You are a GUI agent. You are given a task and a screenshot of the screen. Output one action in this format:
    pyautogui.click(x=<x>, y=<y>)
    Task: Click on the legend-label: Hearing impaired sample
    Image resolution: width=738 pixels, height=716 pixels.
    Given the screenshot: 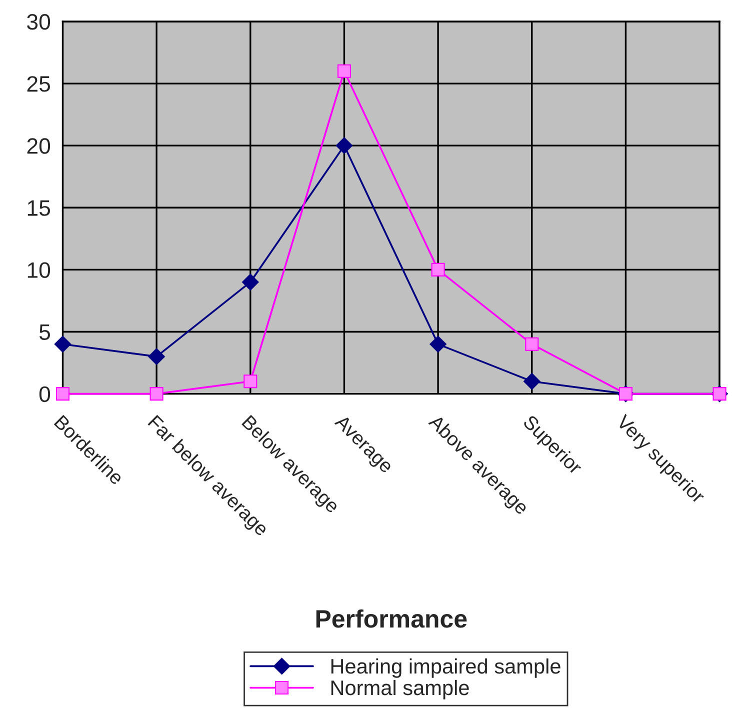 What is the action you would take?
    pyautogui.click(x=445, y=668)
    